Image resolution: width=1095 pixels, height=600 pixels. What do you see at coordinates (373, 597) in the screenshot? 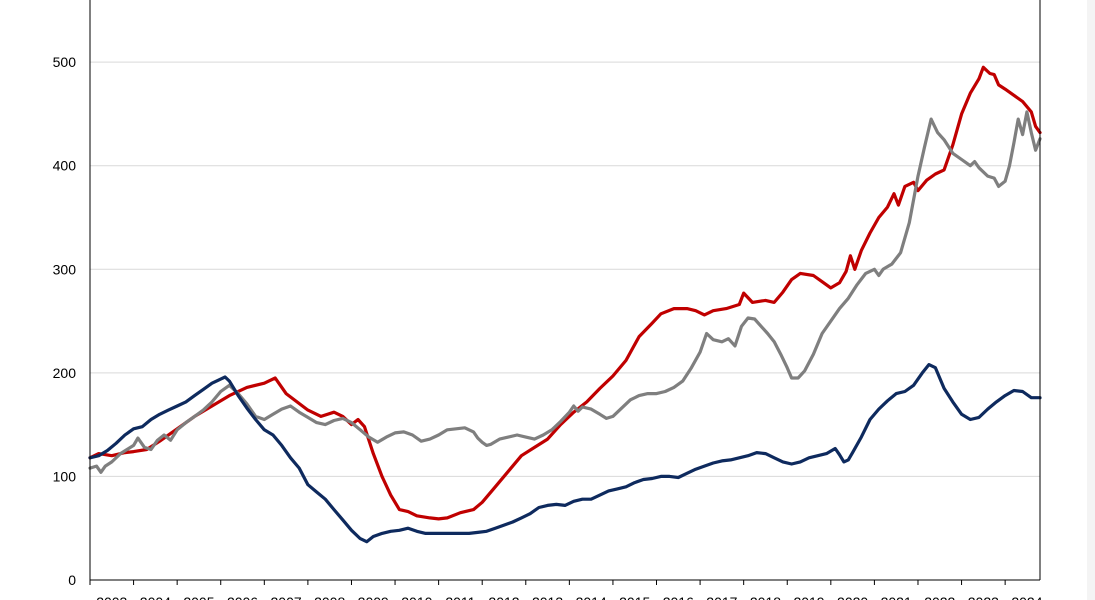
I see `x-tick-label: 2009` at bounding box center [373, 597].